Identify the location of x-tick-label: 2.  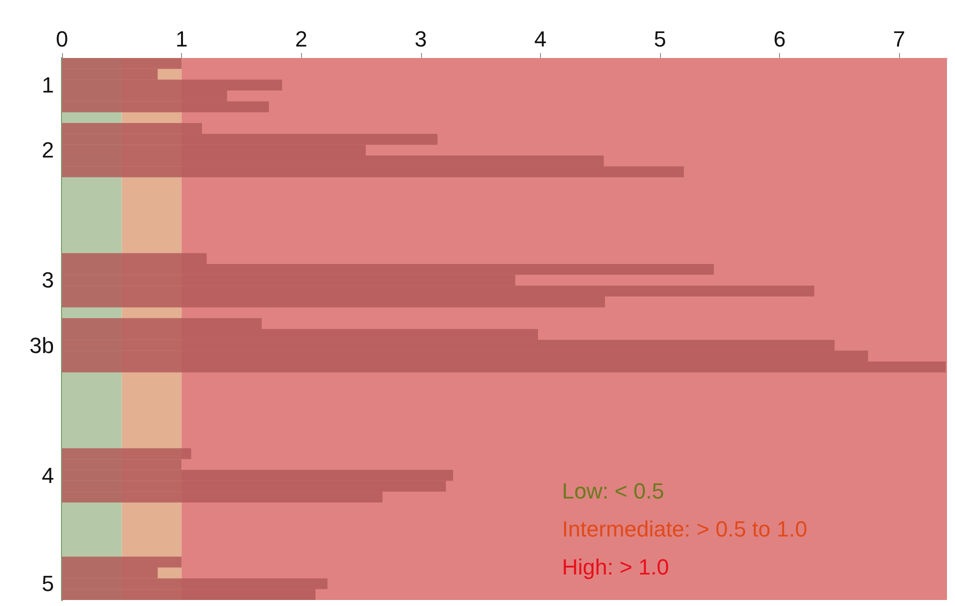
(301, 39).